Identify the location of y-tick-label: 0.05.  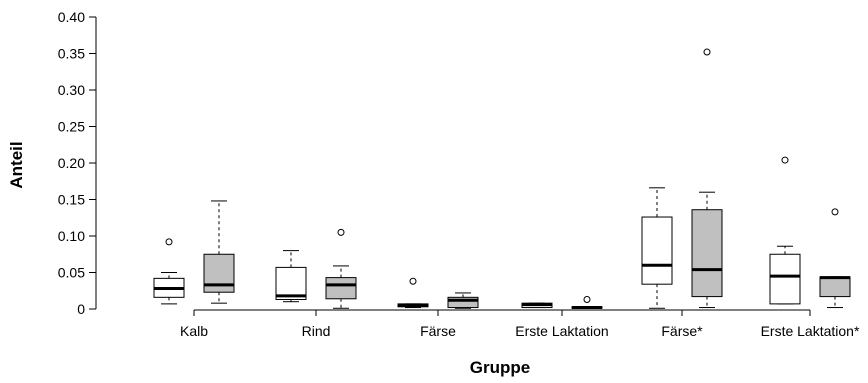
(71, 273).